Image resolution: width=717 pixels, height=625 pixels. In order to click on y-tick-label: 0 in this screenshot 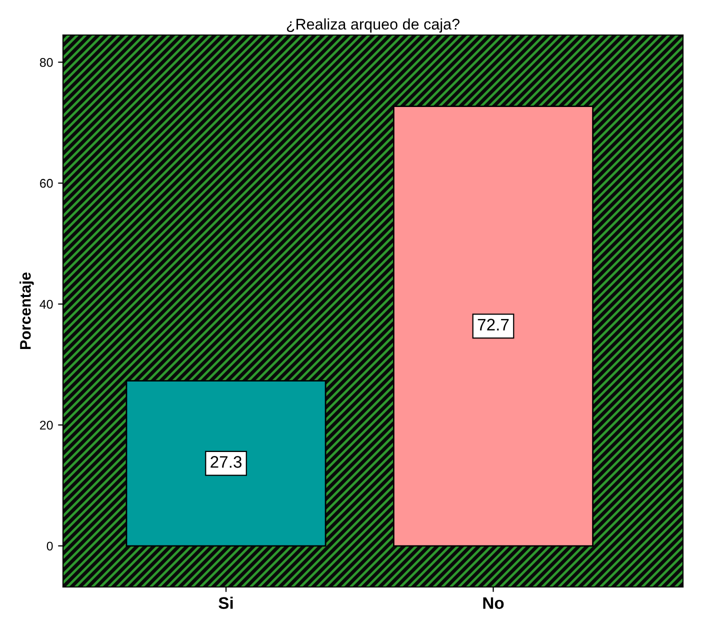, I will do `click(49, 546)`.